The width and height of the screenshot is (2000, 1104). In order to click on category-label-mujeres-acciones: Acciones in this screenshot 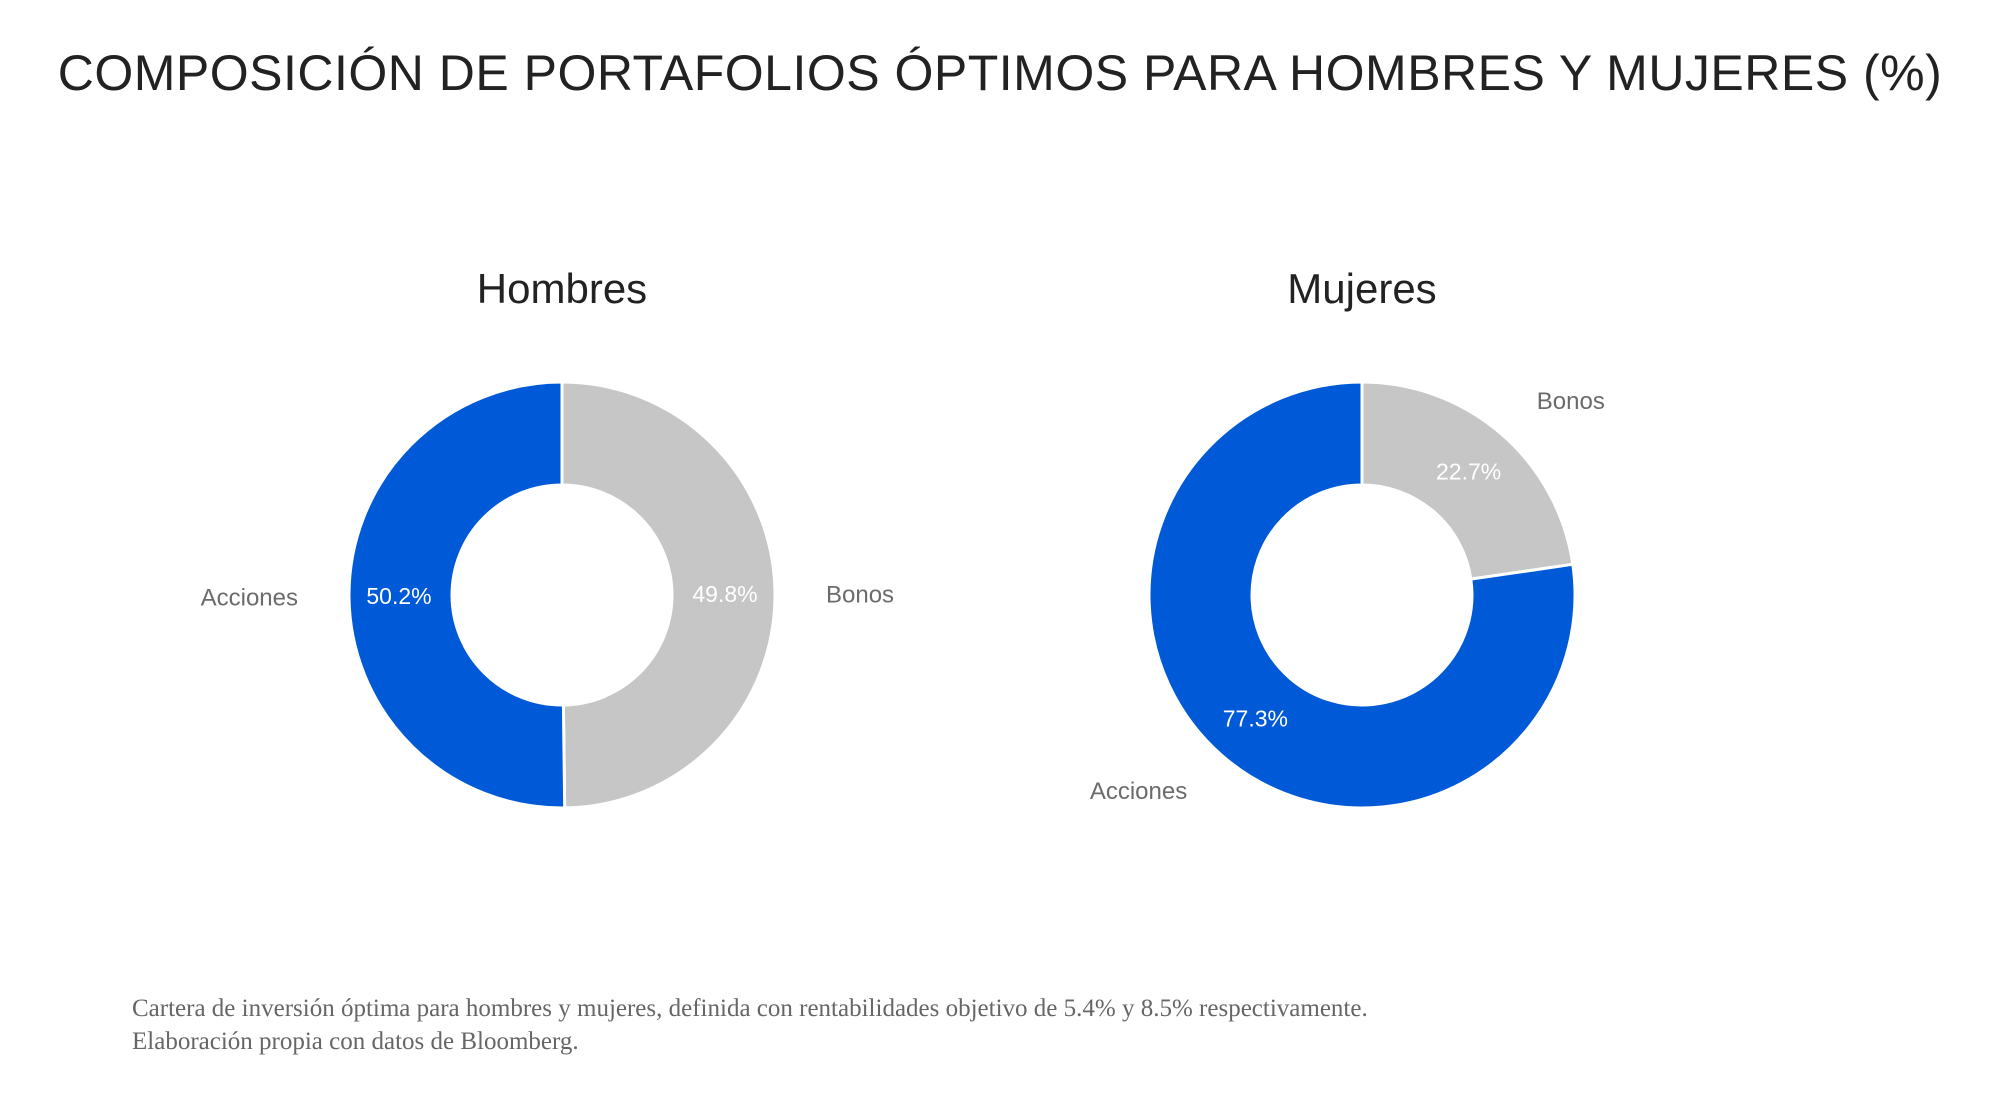, I will do `click(1138, 791)`.